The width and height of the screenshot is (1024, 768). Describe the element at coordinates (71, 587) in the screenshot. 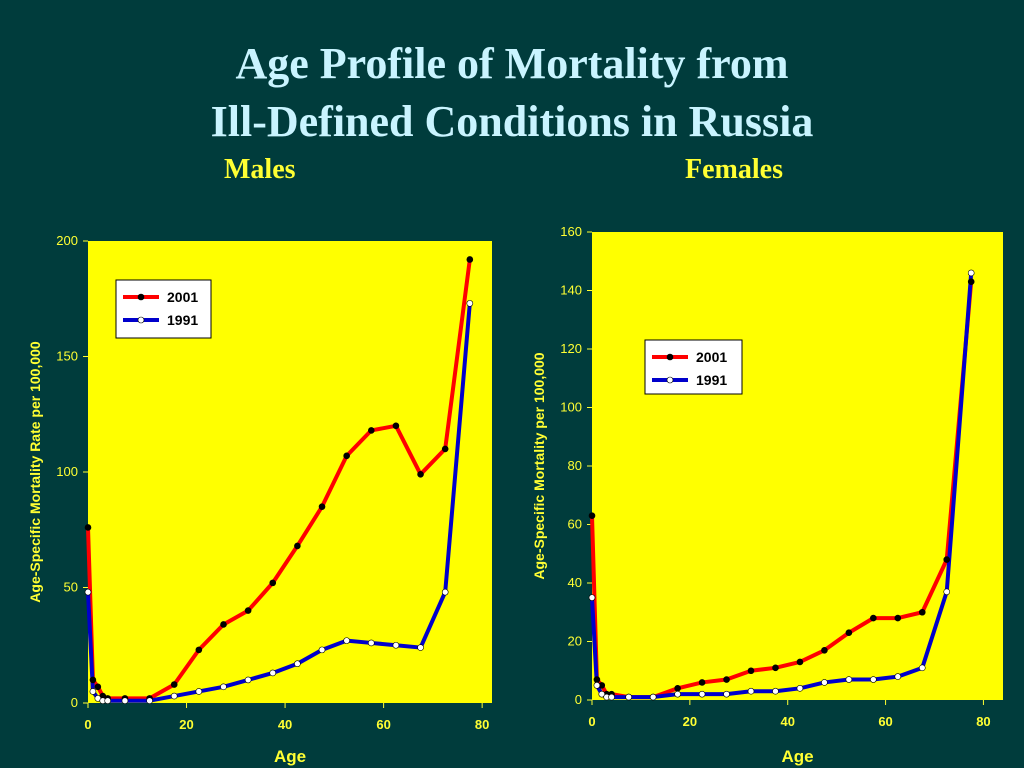

I see `males-y-tick-label: 50` at that location.